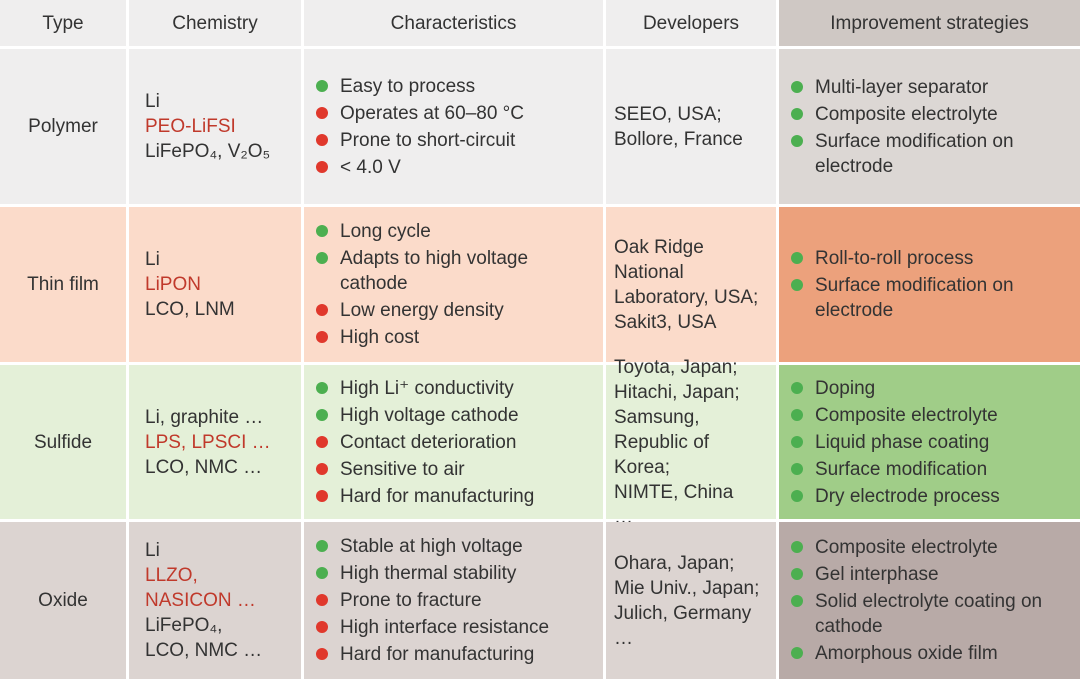 The image size is (1080, 679). What do you see at coordinates (171, 575) in the screenshot?
I see `chemistry-line: LLZO,` at bounding box center [171, 575].